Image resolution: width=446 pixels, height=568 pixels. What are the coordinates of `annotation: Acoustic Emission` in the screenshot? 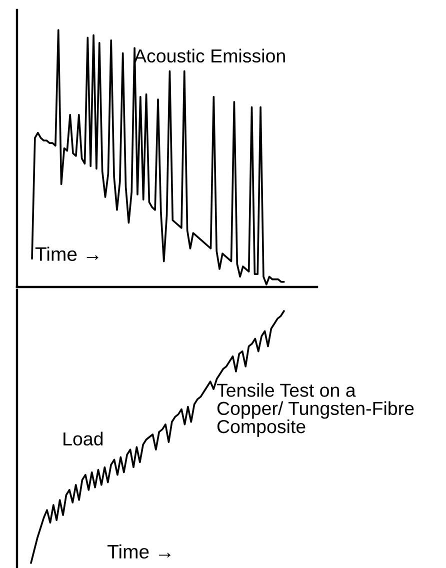 It's located at (209, 55).